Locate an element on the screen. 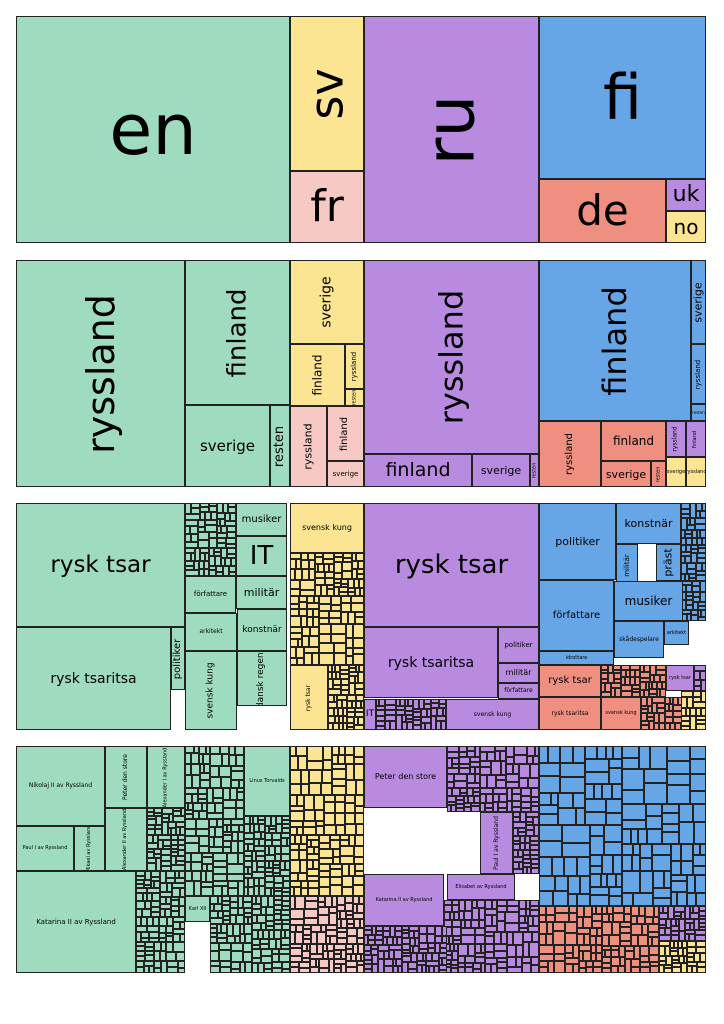  country-cell-sverige-label: sverige is located at coordinates (345, 473).